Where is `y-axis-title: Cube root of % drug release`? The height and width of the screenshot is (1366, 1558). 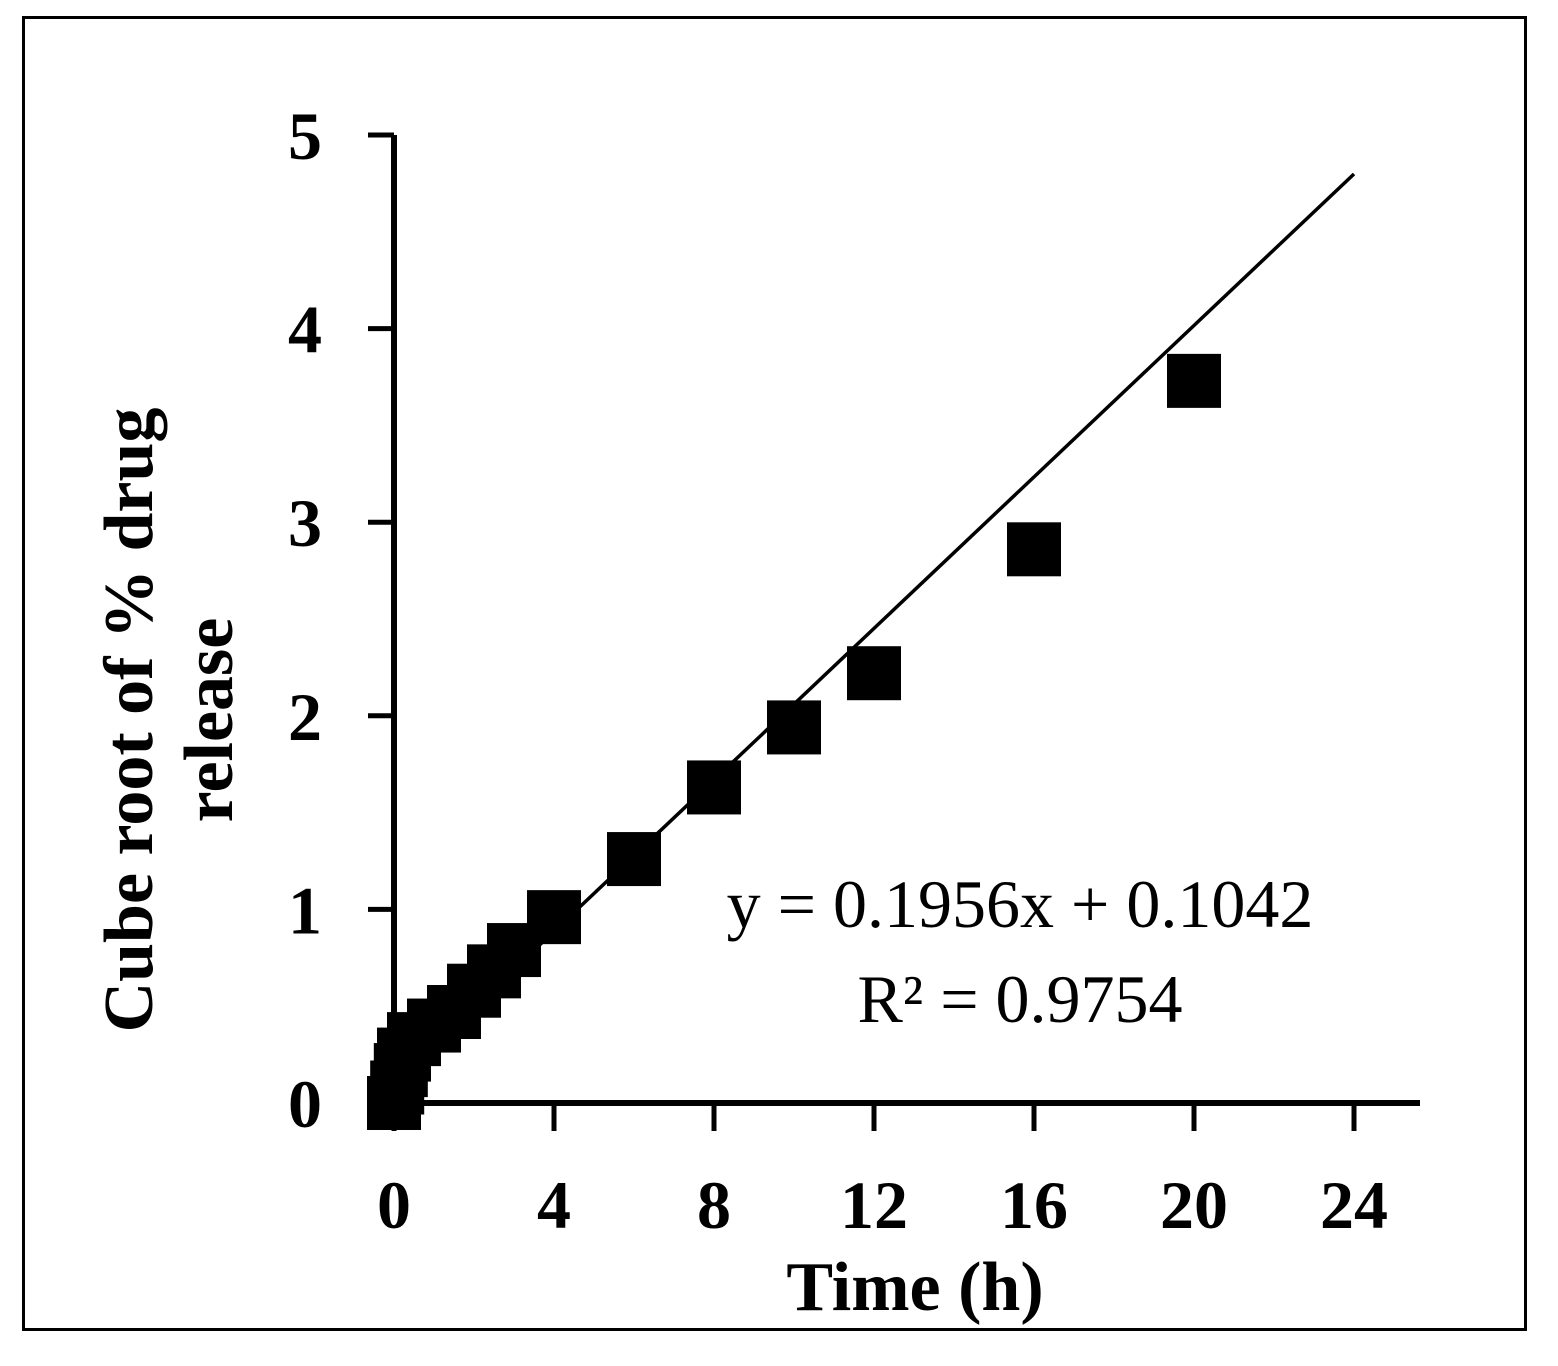 y-axis-title: Cube root of % drug release is located at coordinates (169, 720).